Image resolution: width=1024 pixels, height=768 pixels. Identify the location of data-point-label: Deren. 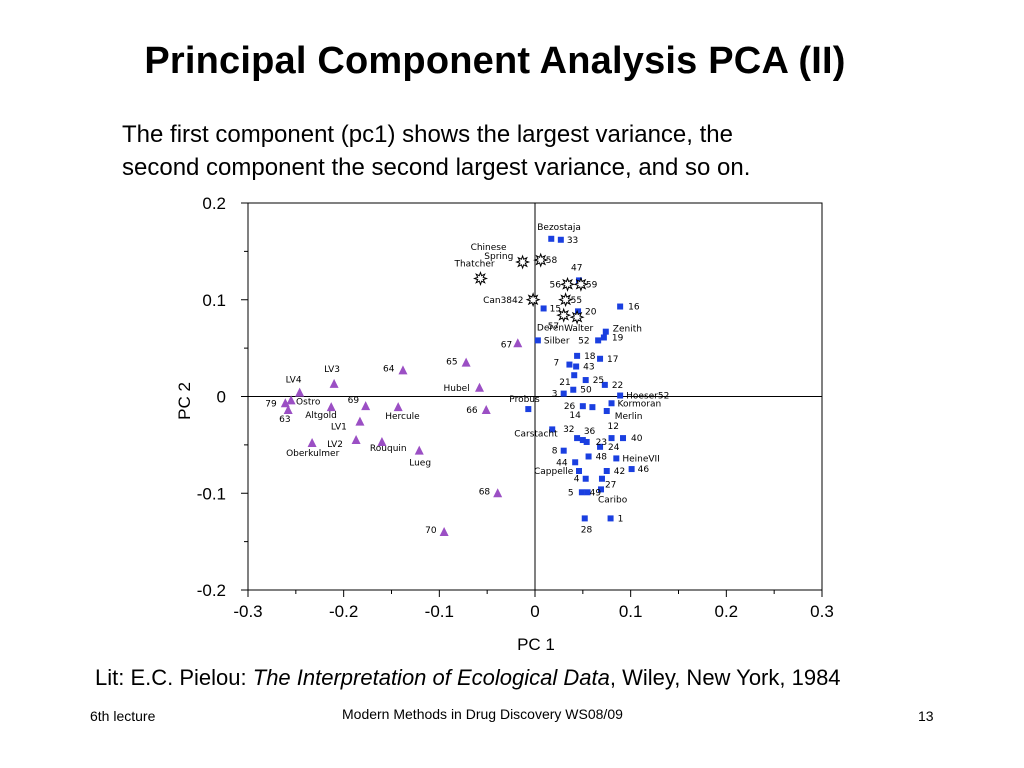
(550, 329).